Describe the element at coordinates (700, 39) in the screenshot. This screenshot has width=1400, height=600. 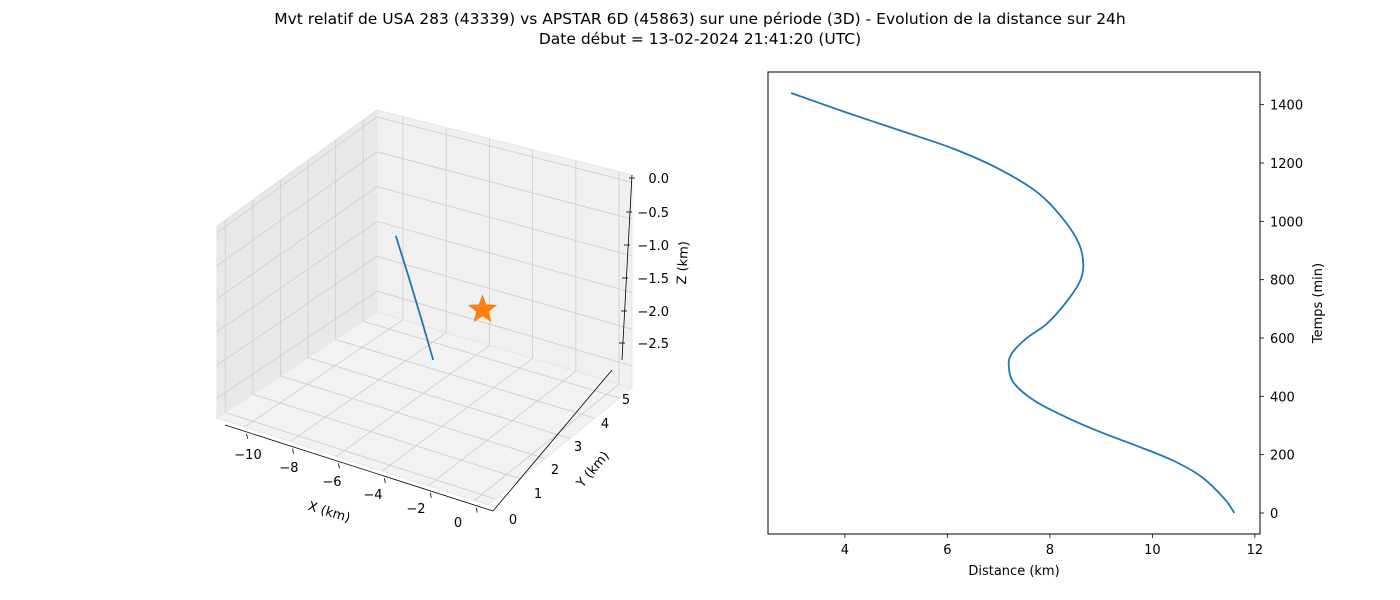
I see `figure-subtitle: Date début = 13-02-2024 21:41:20 (UTC)` at that location.